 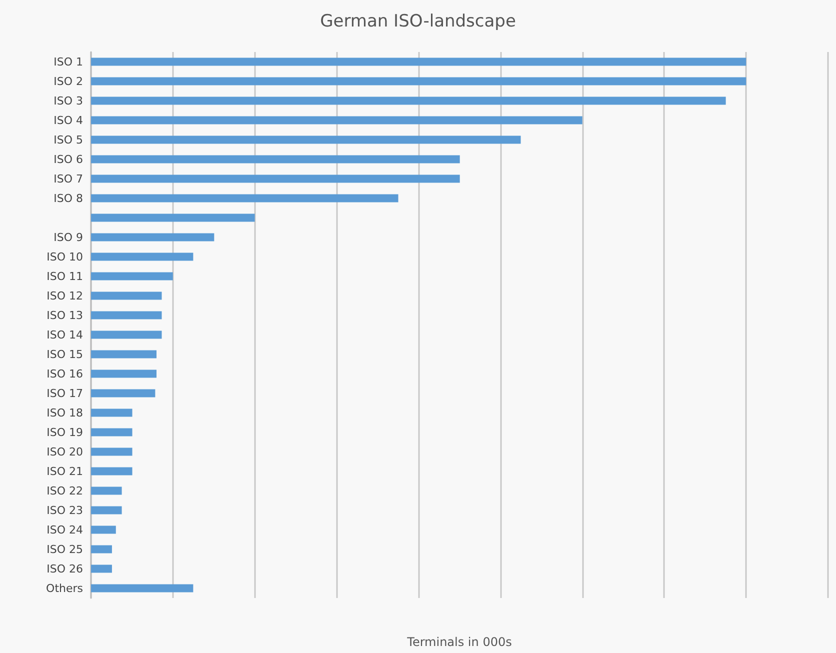 What do you see at coordinates (418, 22) in the screenshot?
I see `chart-title: German ISO-landscape` at bounding box center [418, 22].